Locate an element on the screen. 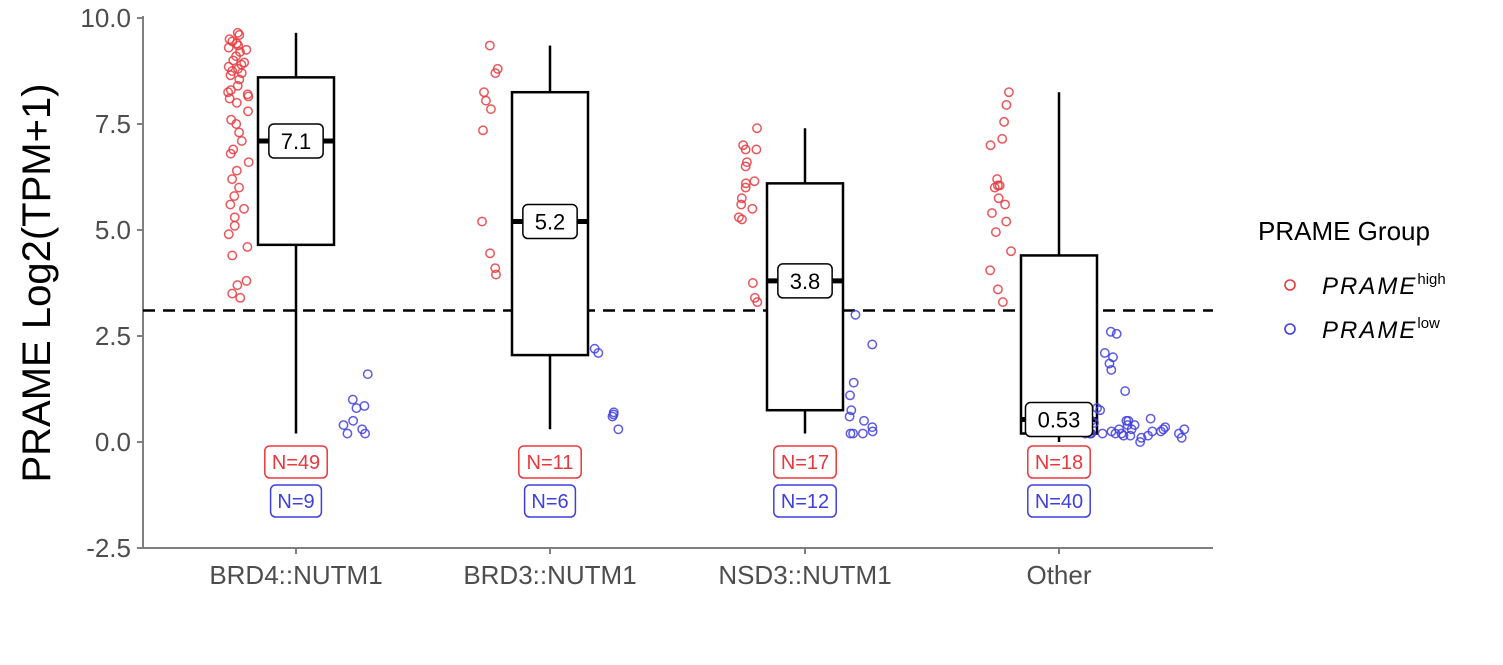 The height and width of the screenshot is (665, 1503). x-tick-label: NSD3::NUTM1 is located at coordinates (804, 575).